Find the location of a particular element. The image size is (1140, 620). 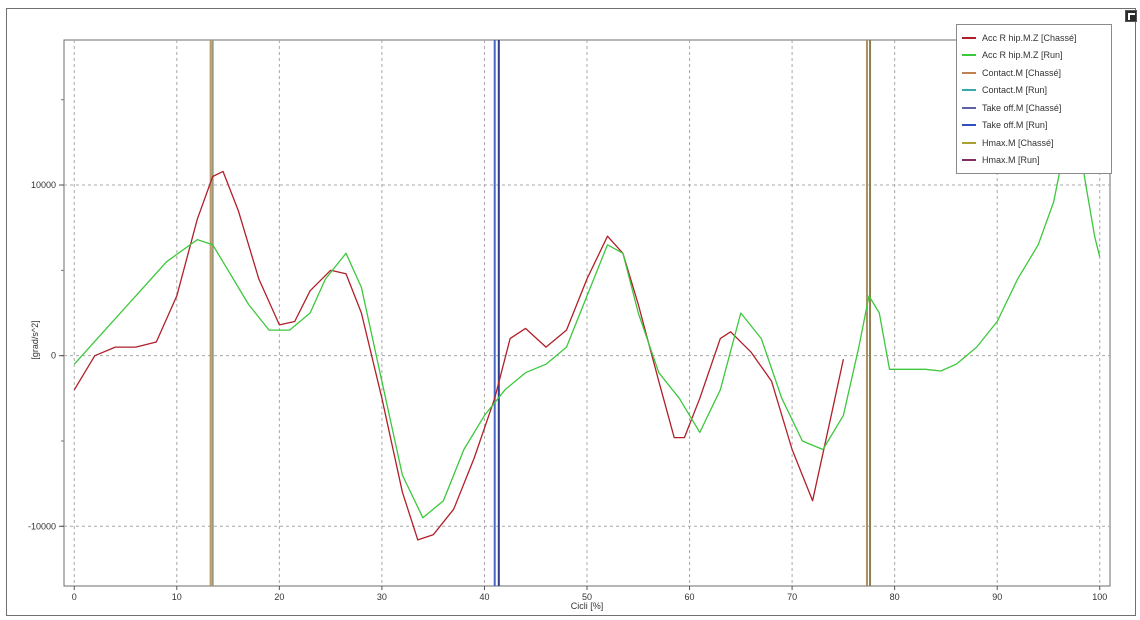

y-tick-labels: -10000 0 10000 is located at coordinates (42, 355).